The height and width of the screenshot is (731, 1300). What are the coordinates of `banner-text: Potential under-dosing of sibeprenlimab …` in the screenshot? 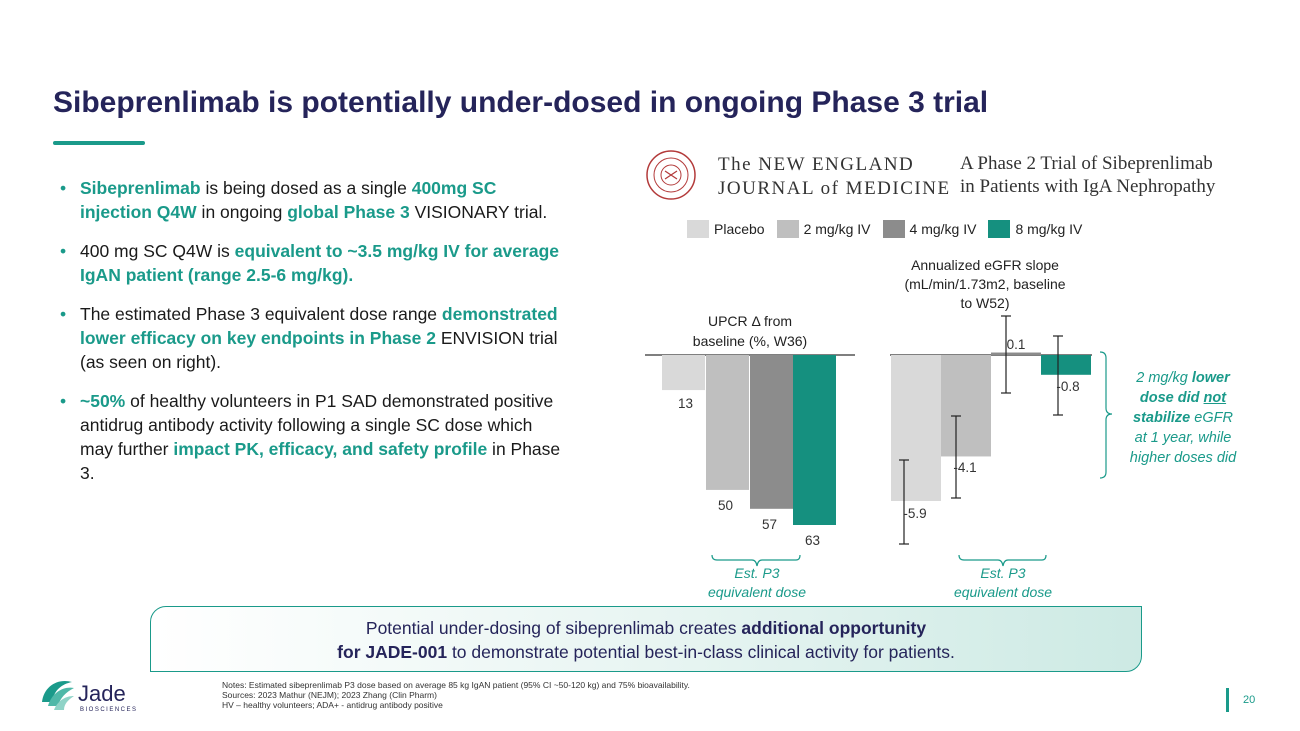 It's located at (646, 640).